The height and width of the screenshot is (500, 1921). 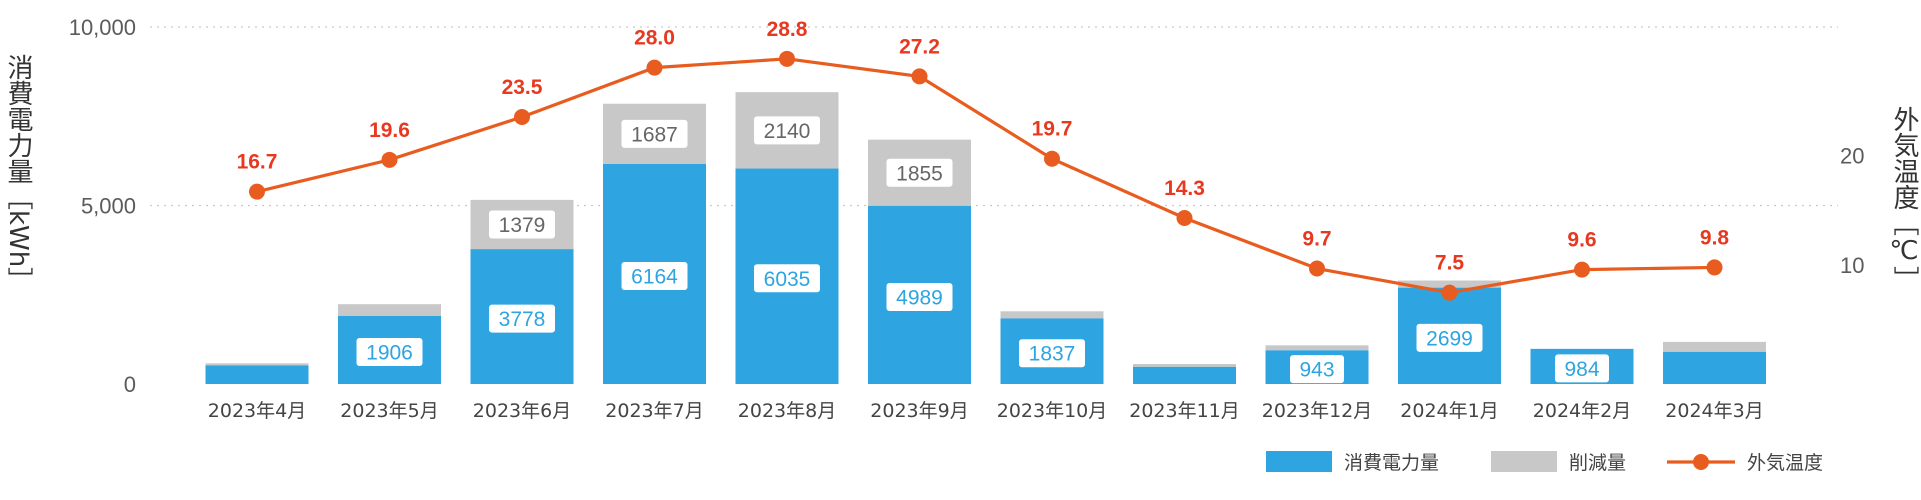 I want to click on legend-label: 削減量, so click(x=1597, y=463).